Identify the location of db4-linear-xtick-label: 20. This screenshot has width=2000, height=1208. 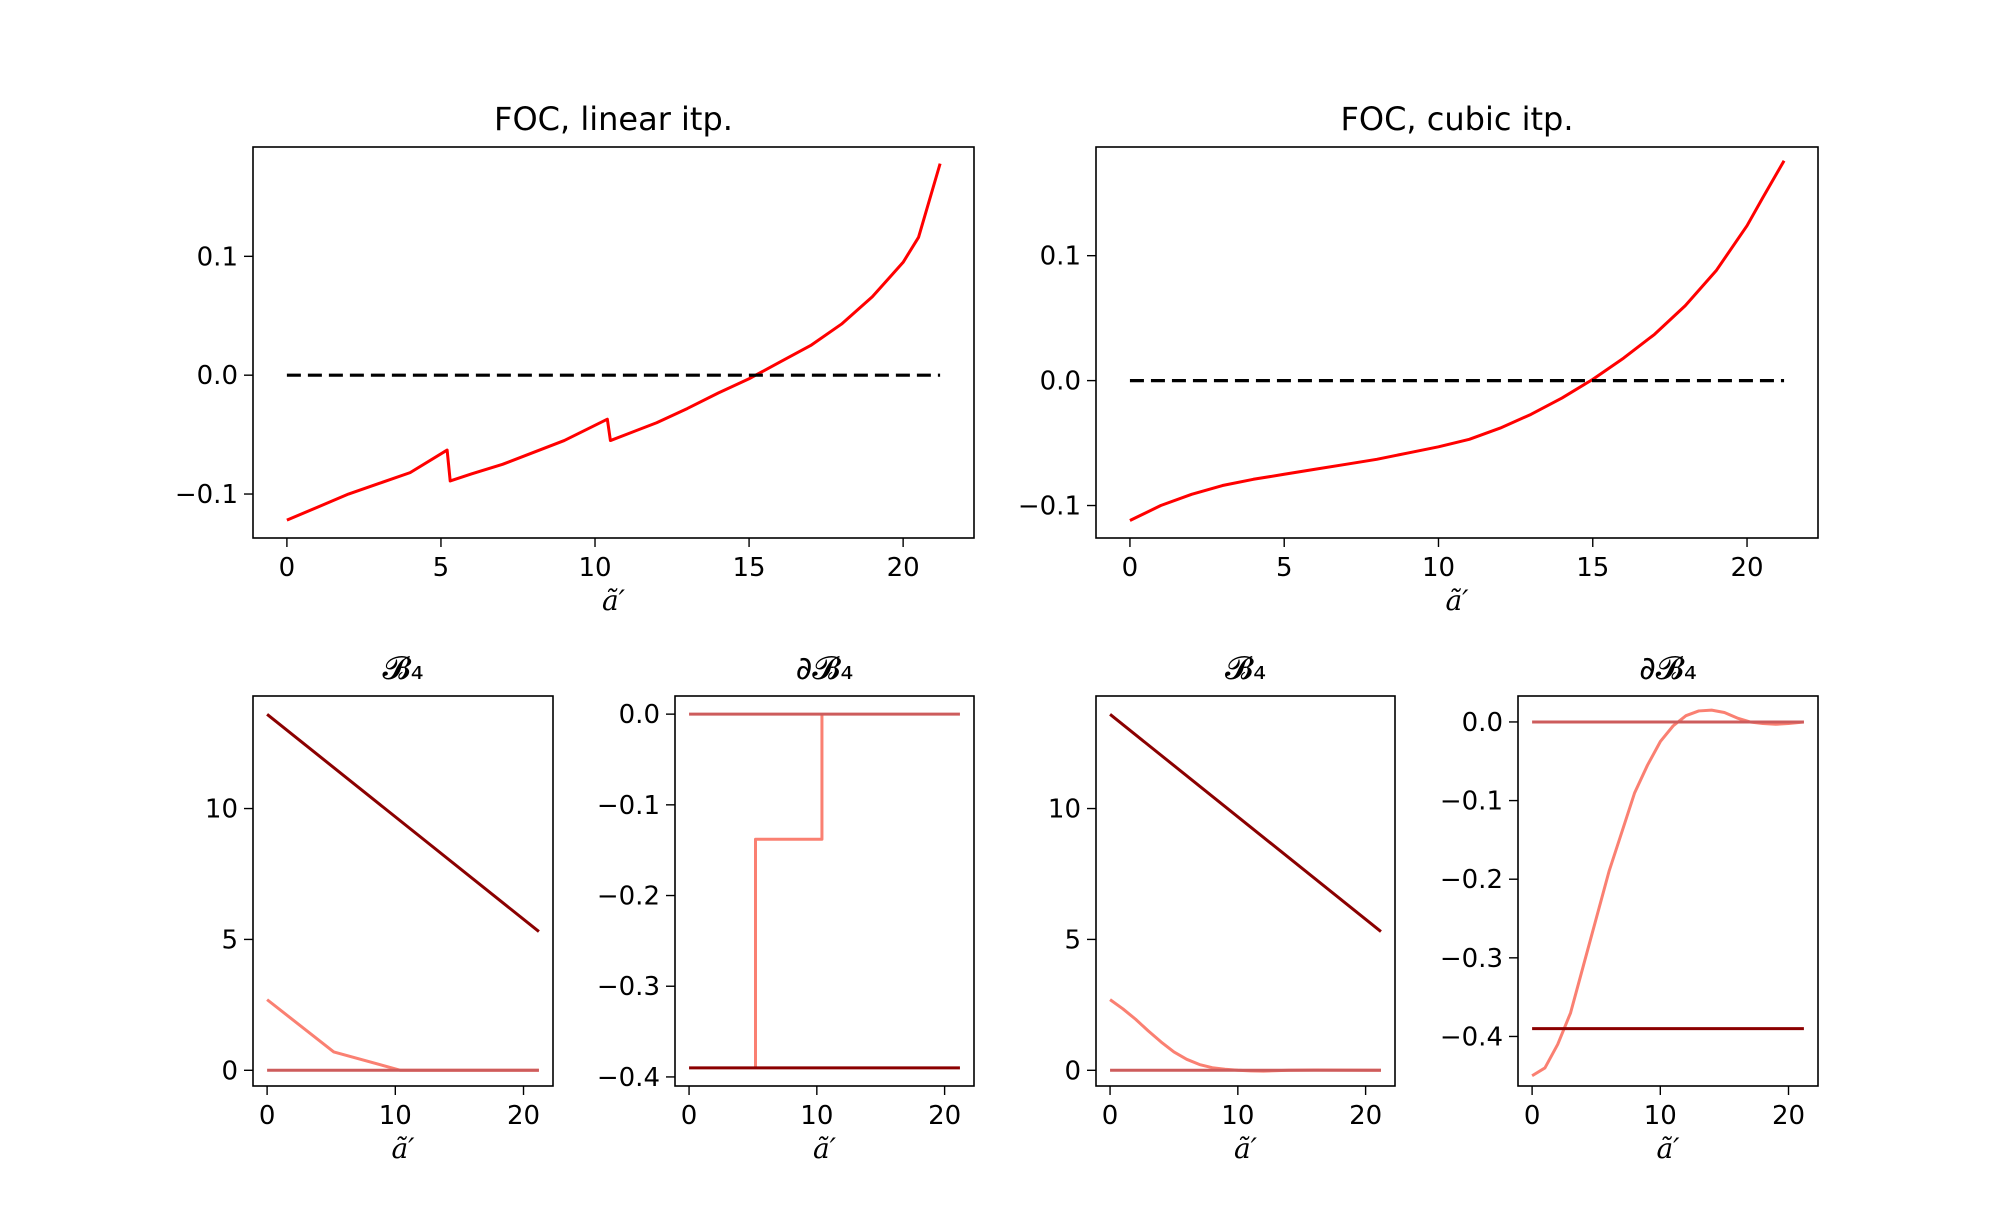
(944, 1116).